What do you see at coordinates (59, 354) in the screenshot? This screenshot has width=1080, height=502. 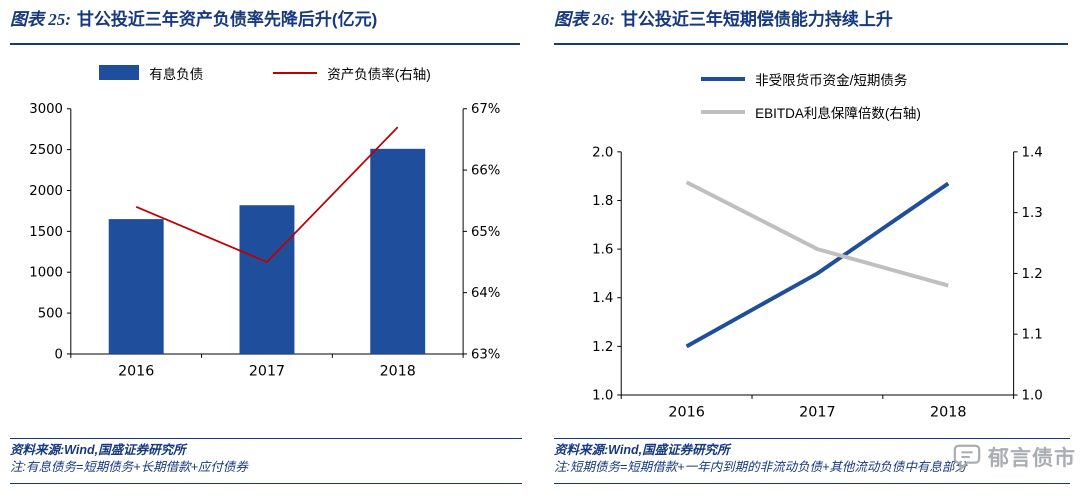 I see `svg-text: 0` at bounding box center [59, 354].